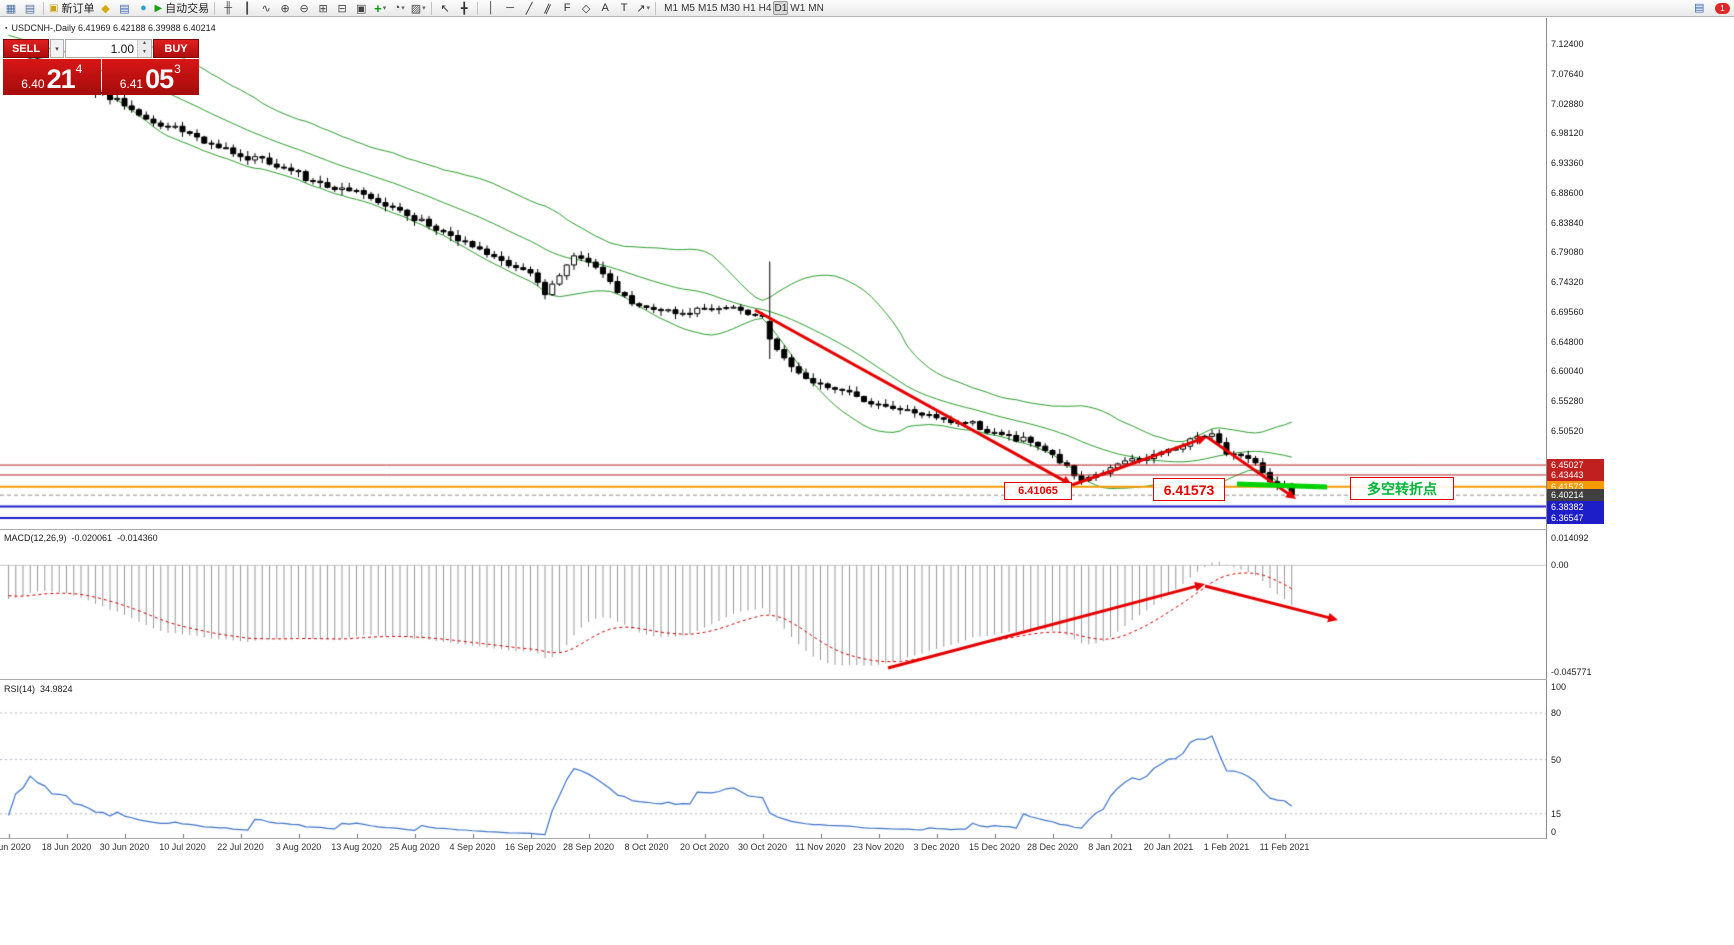  Describe the element at coordinates (765, 8) in the screenshot. I see `timeframe-button-h4: H4` at that location.